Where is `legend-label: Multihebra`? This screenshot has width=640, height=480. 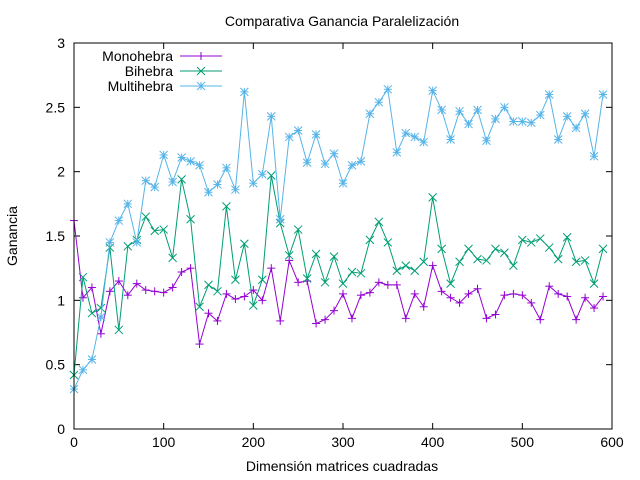
legend-label: Multihebra is located at coordinates (141, 86).